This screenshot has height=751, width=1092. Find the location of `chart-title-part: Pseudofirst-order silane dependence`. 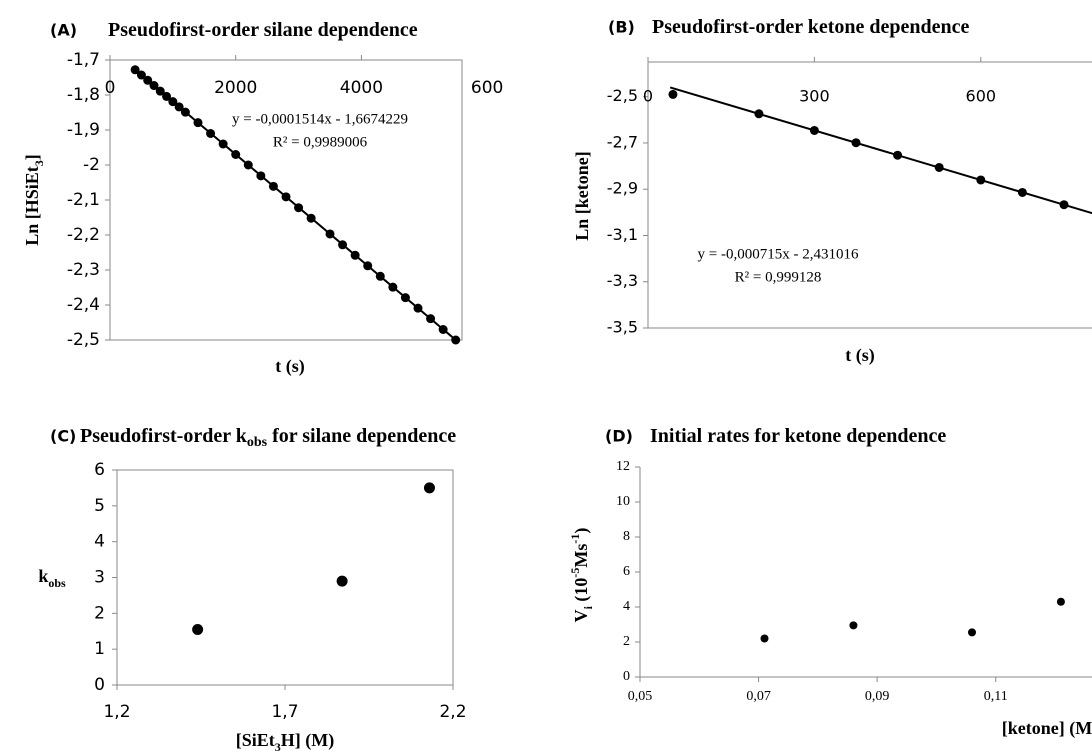

chart-title-part: Pseudofirst-order silane dependence is located at coordinates (263, 30).